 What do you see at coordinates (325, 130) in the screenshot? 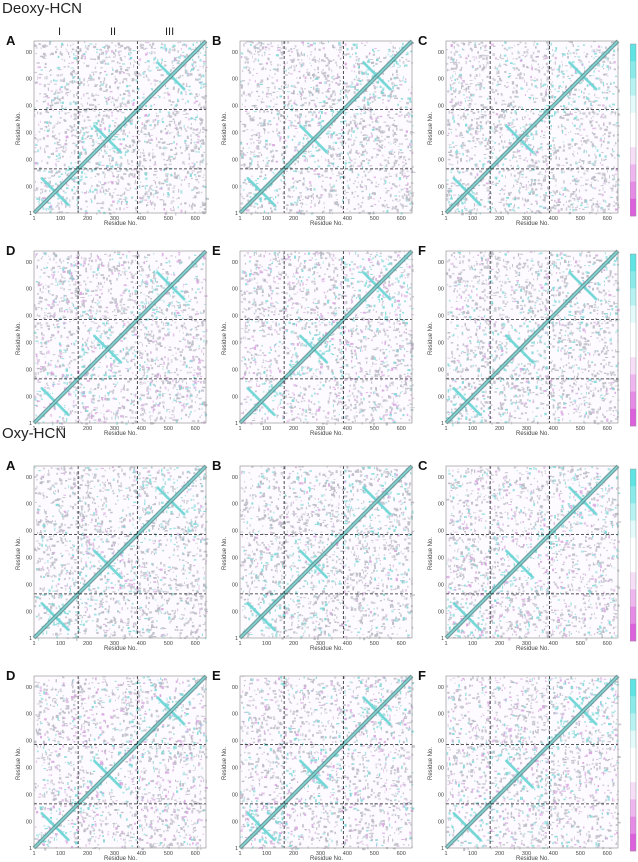
I see `correlation-heatmap: 11100100200200300300400400500500600600` at bounding box center [325, 130].